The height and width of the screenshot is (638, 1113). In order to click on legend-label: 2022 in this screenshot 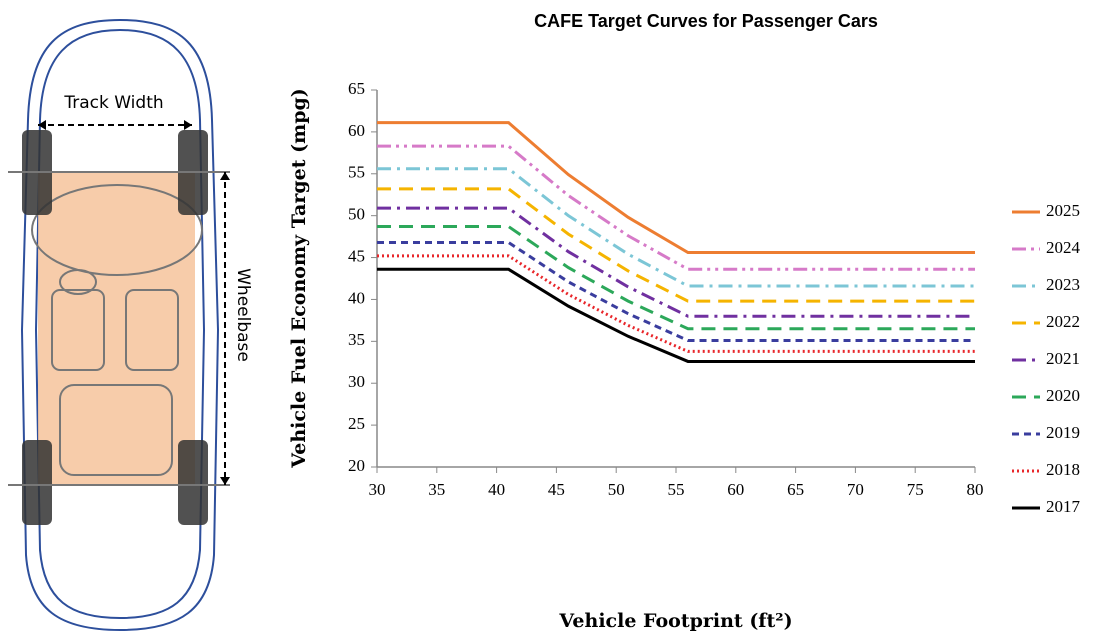, I will do `click(1063, 321)`.